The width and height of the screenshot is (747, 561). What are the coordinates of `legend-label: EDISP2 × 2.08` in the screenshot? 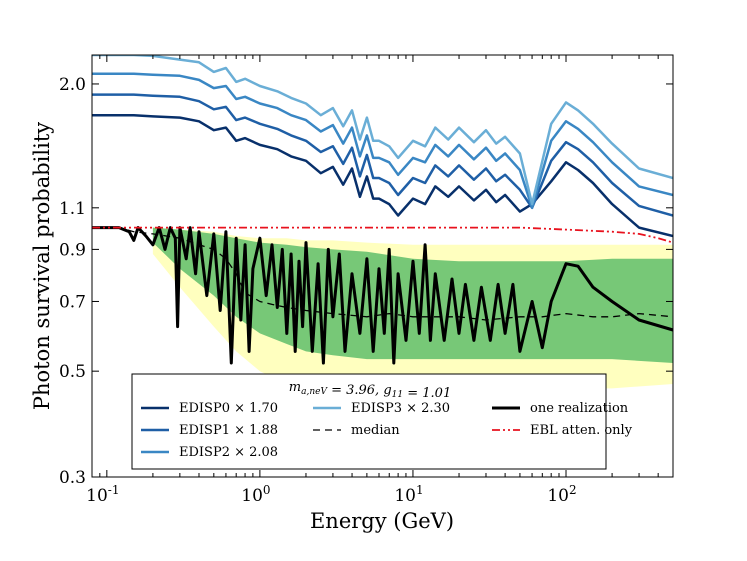 It's located at (228, 452).